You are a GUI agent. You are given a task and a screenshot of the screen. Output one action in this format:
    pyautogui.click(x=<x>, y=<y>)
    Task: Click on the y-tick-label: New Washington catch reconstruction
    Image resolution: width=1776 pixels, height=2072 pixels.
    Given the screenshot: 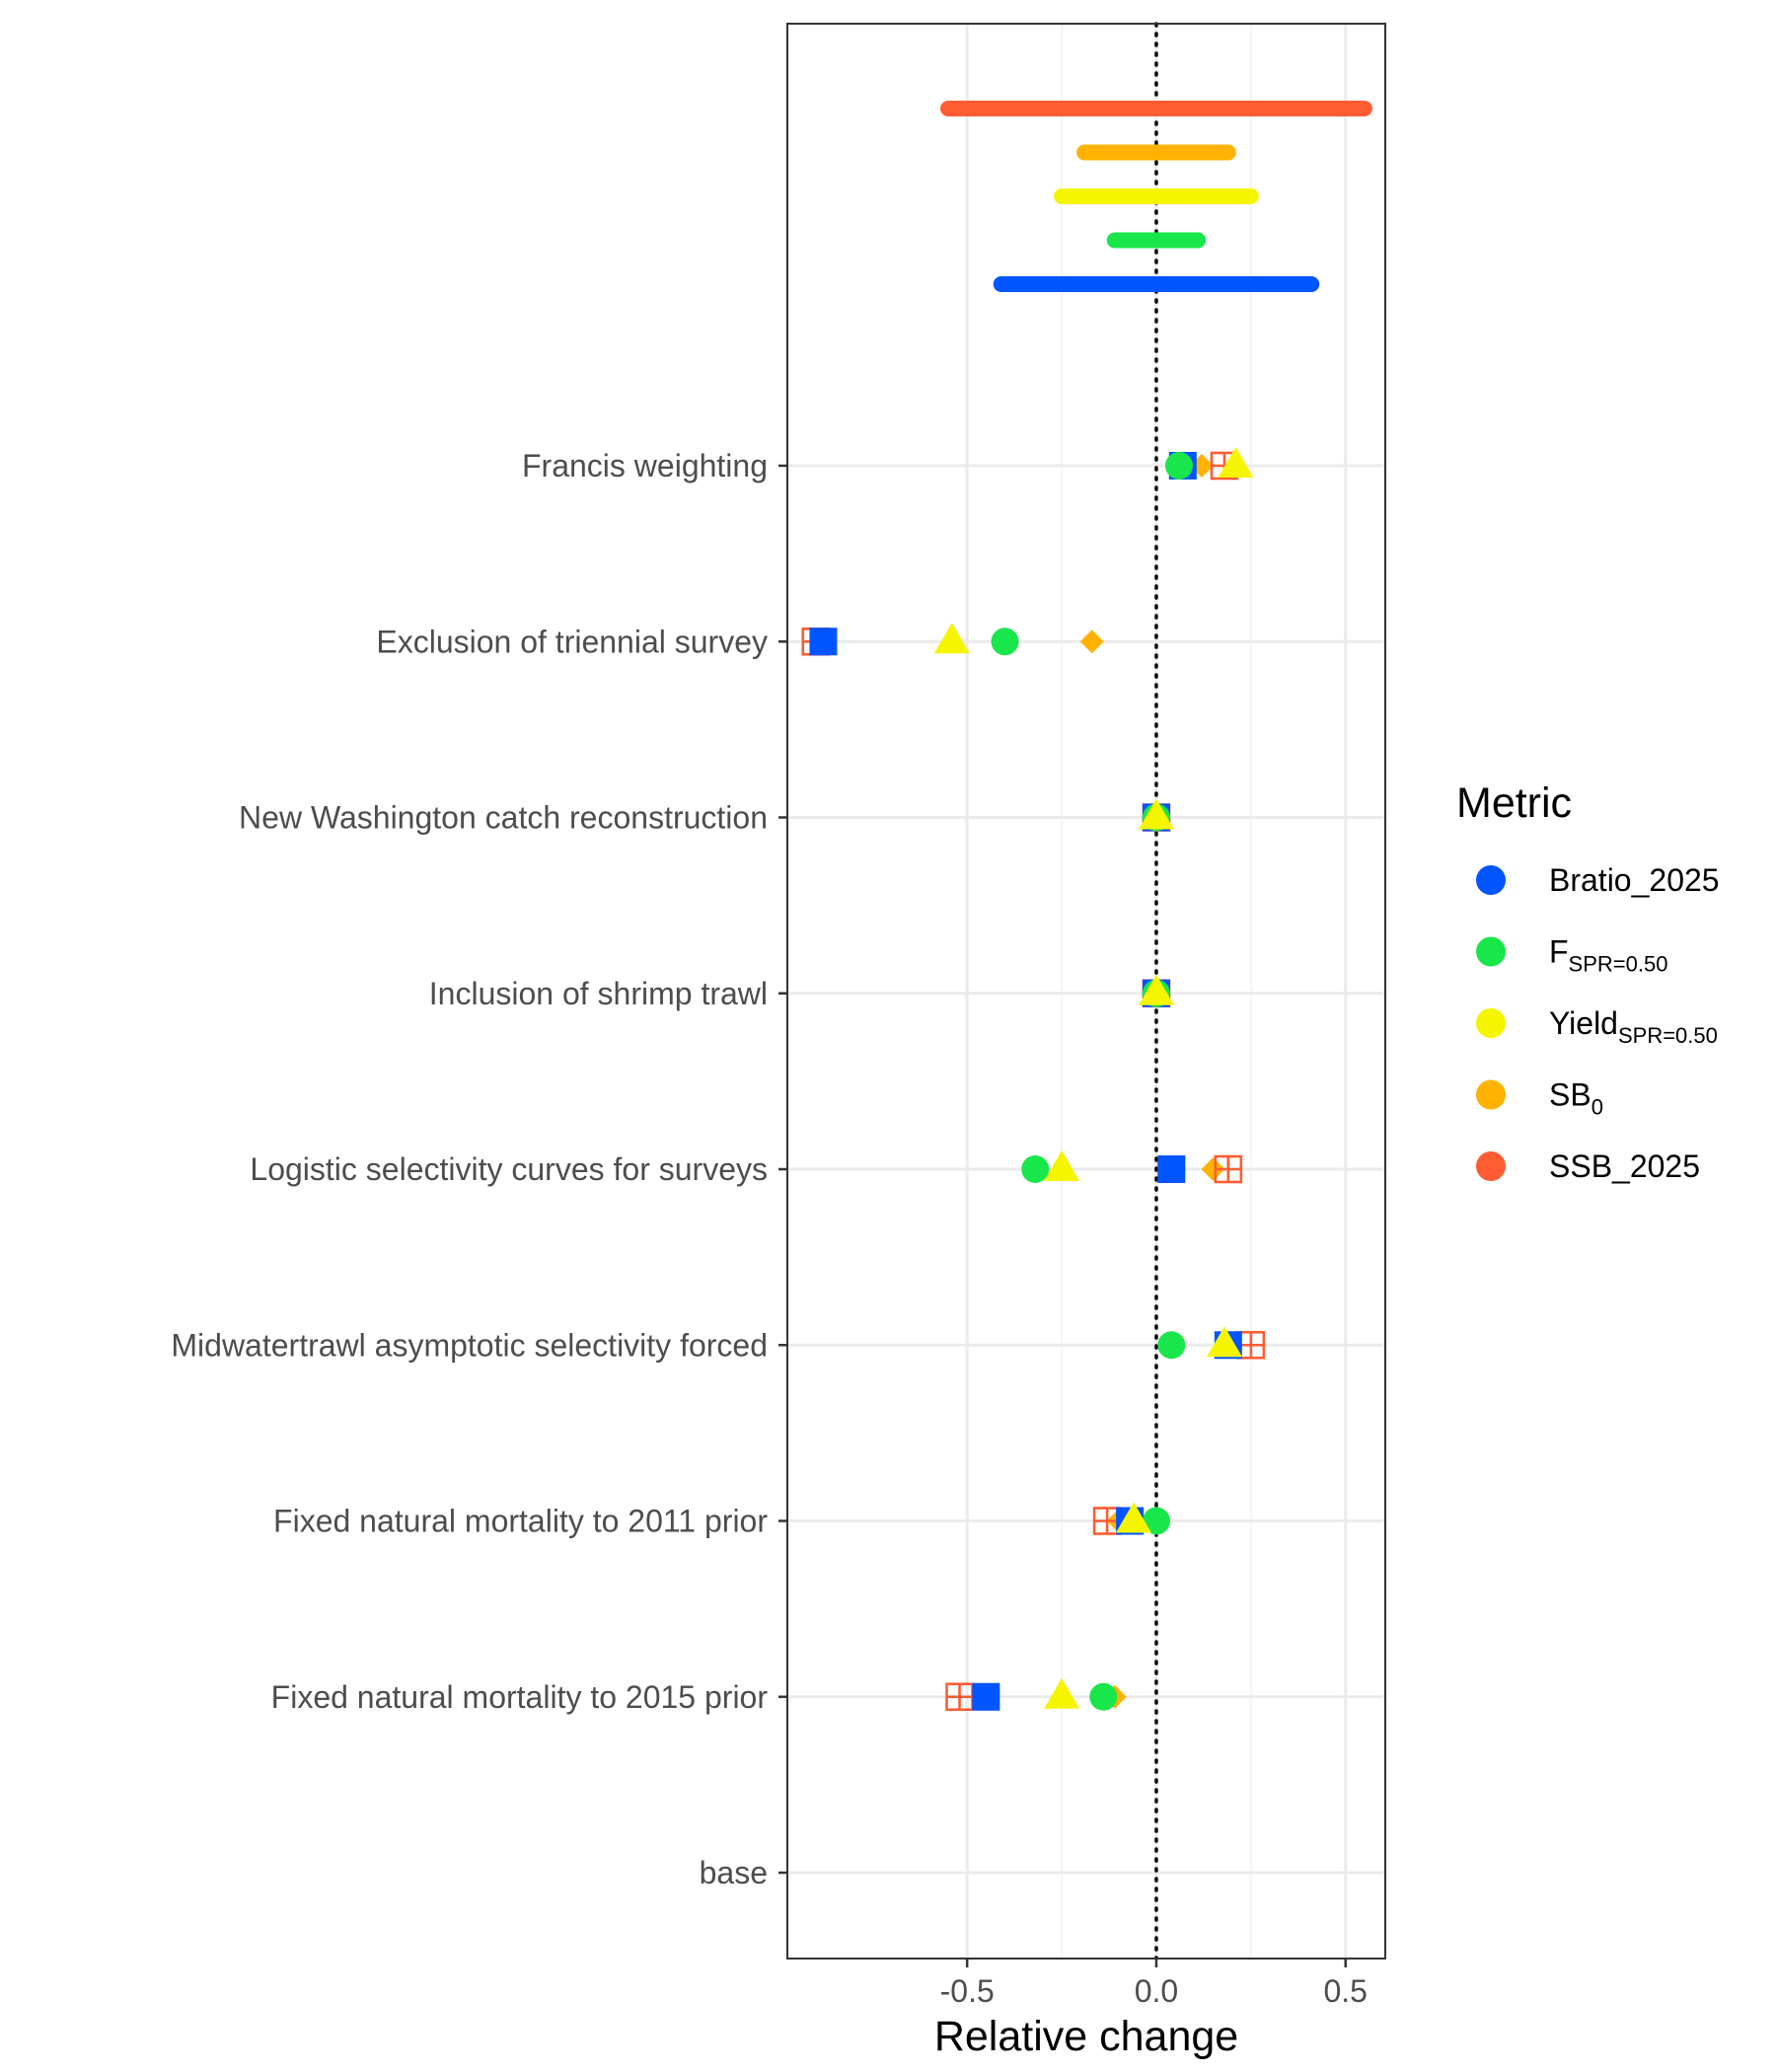 What is the action you would take?
    pyautogui.click(x=504, y=818)
    